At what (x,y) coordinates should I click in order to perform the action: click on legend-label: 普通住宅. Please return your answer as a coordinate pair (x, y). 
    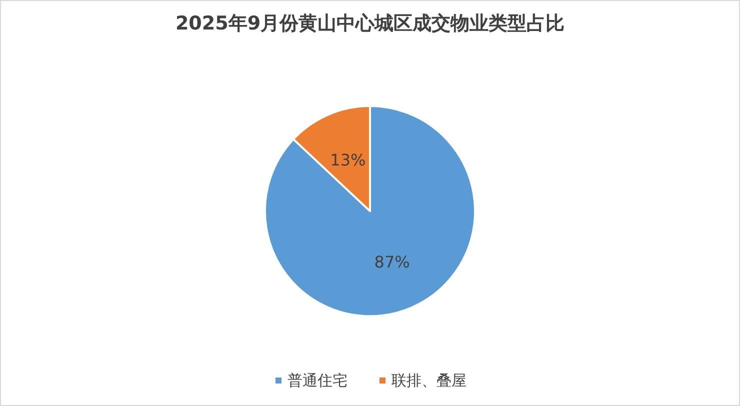
    Looking at the image, I should click on (318, 381).